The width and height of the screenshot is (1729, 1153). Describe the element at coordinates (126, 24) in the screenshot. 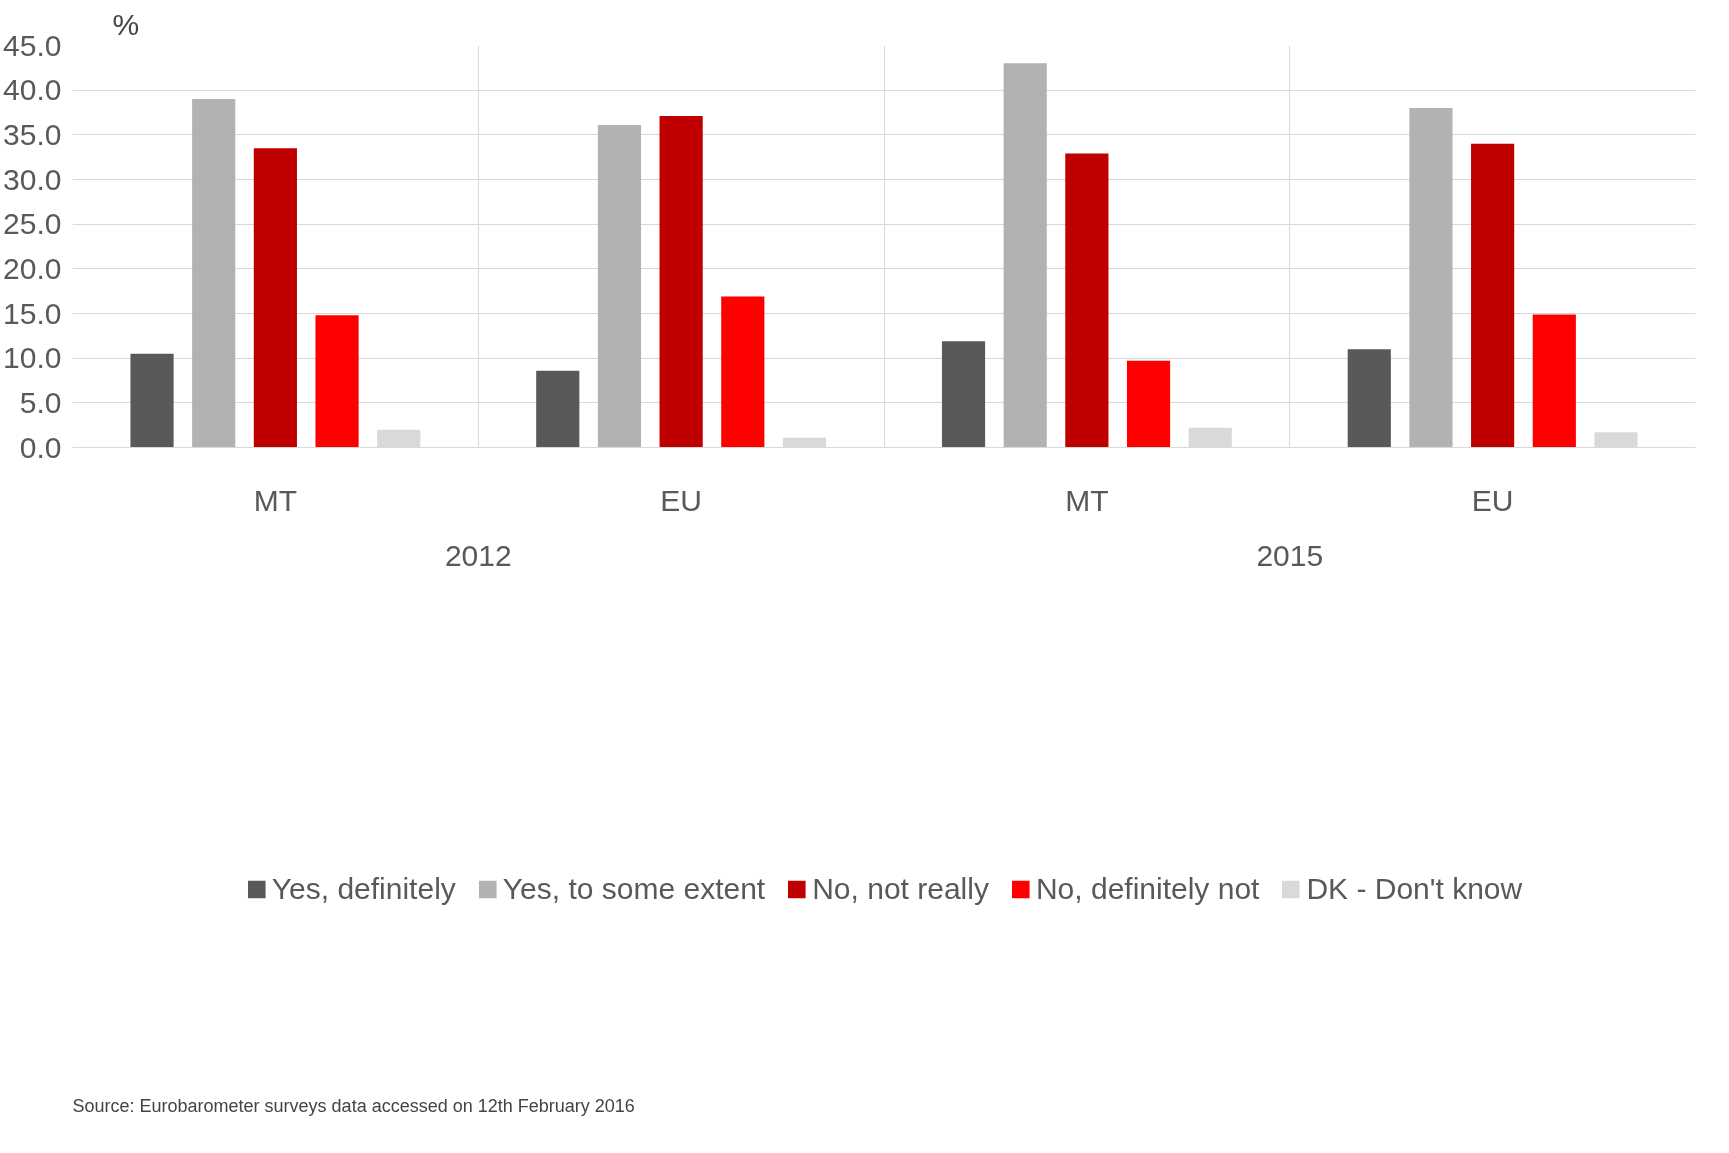

I see `y-axis-title: %` at that location.